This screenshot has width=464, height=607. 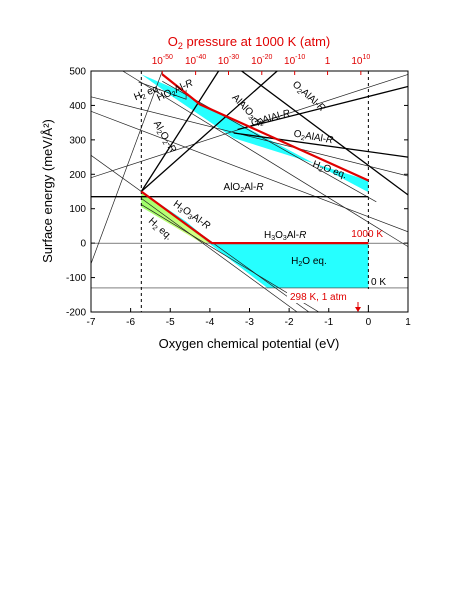 I want to click on series-label-2: Al2O2-R, so click(x=164, y=137).